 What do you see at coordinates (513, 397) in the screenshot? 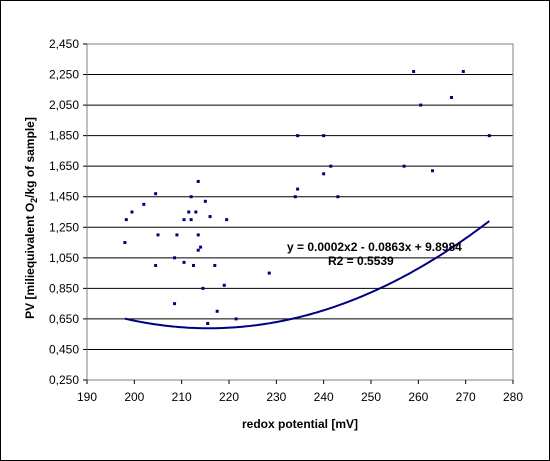
I see `x-tick-label: 280` at bounding box center [513, 397].